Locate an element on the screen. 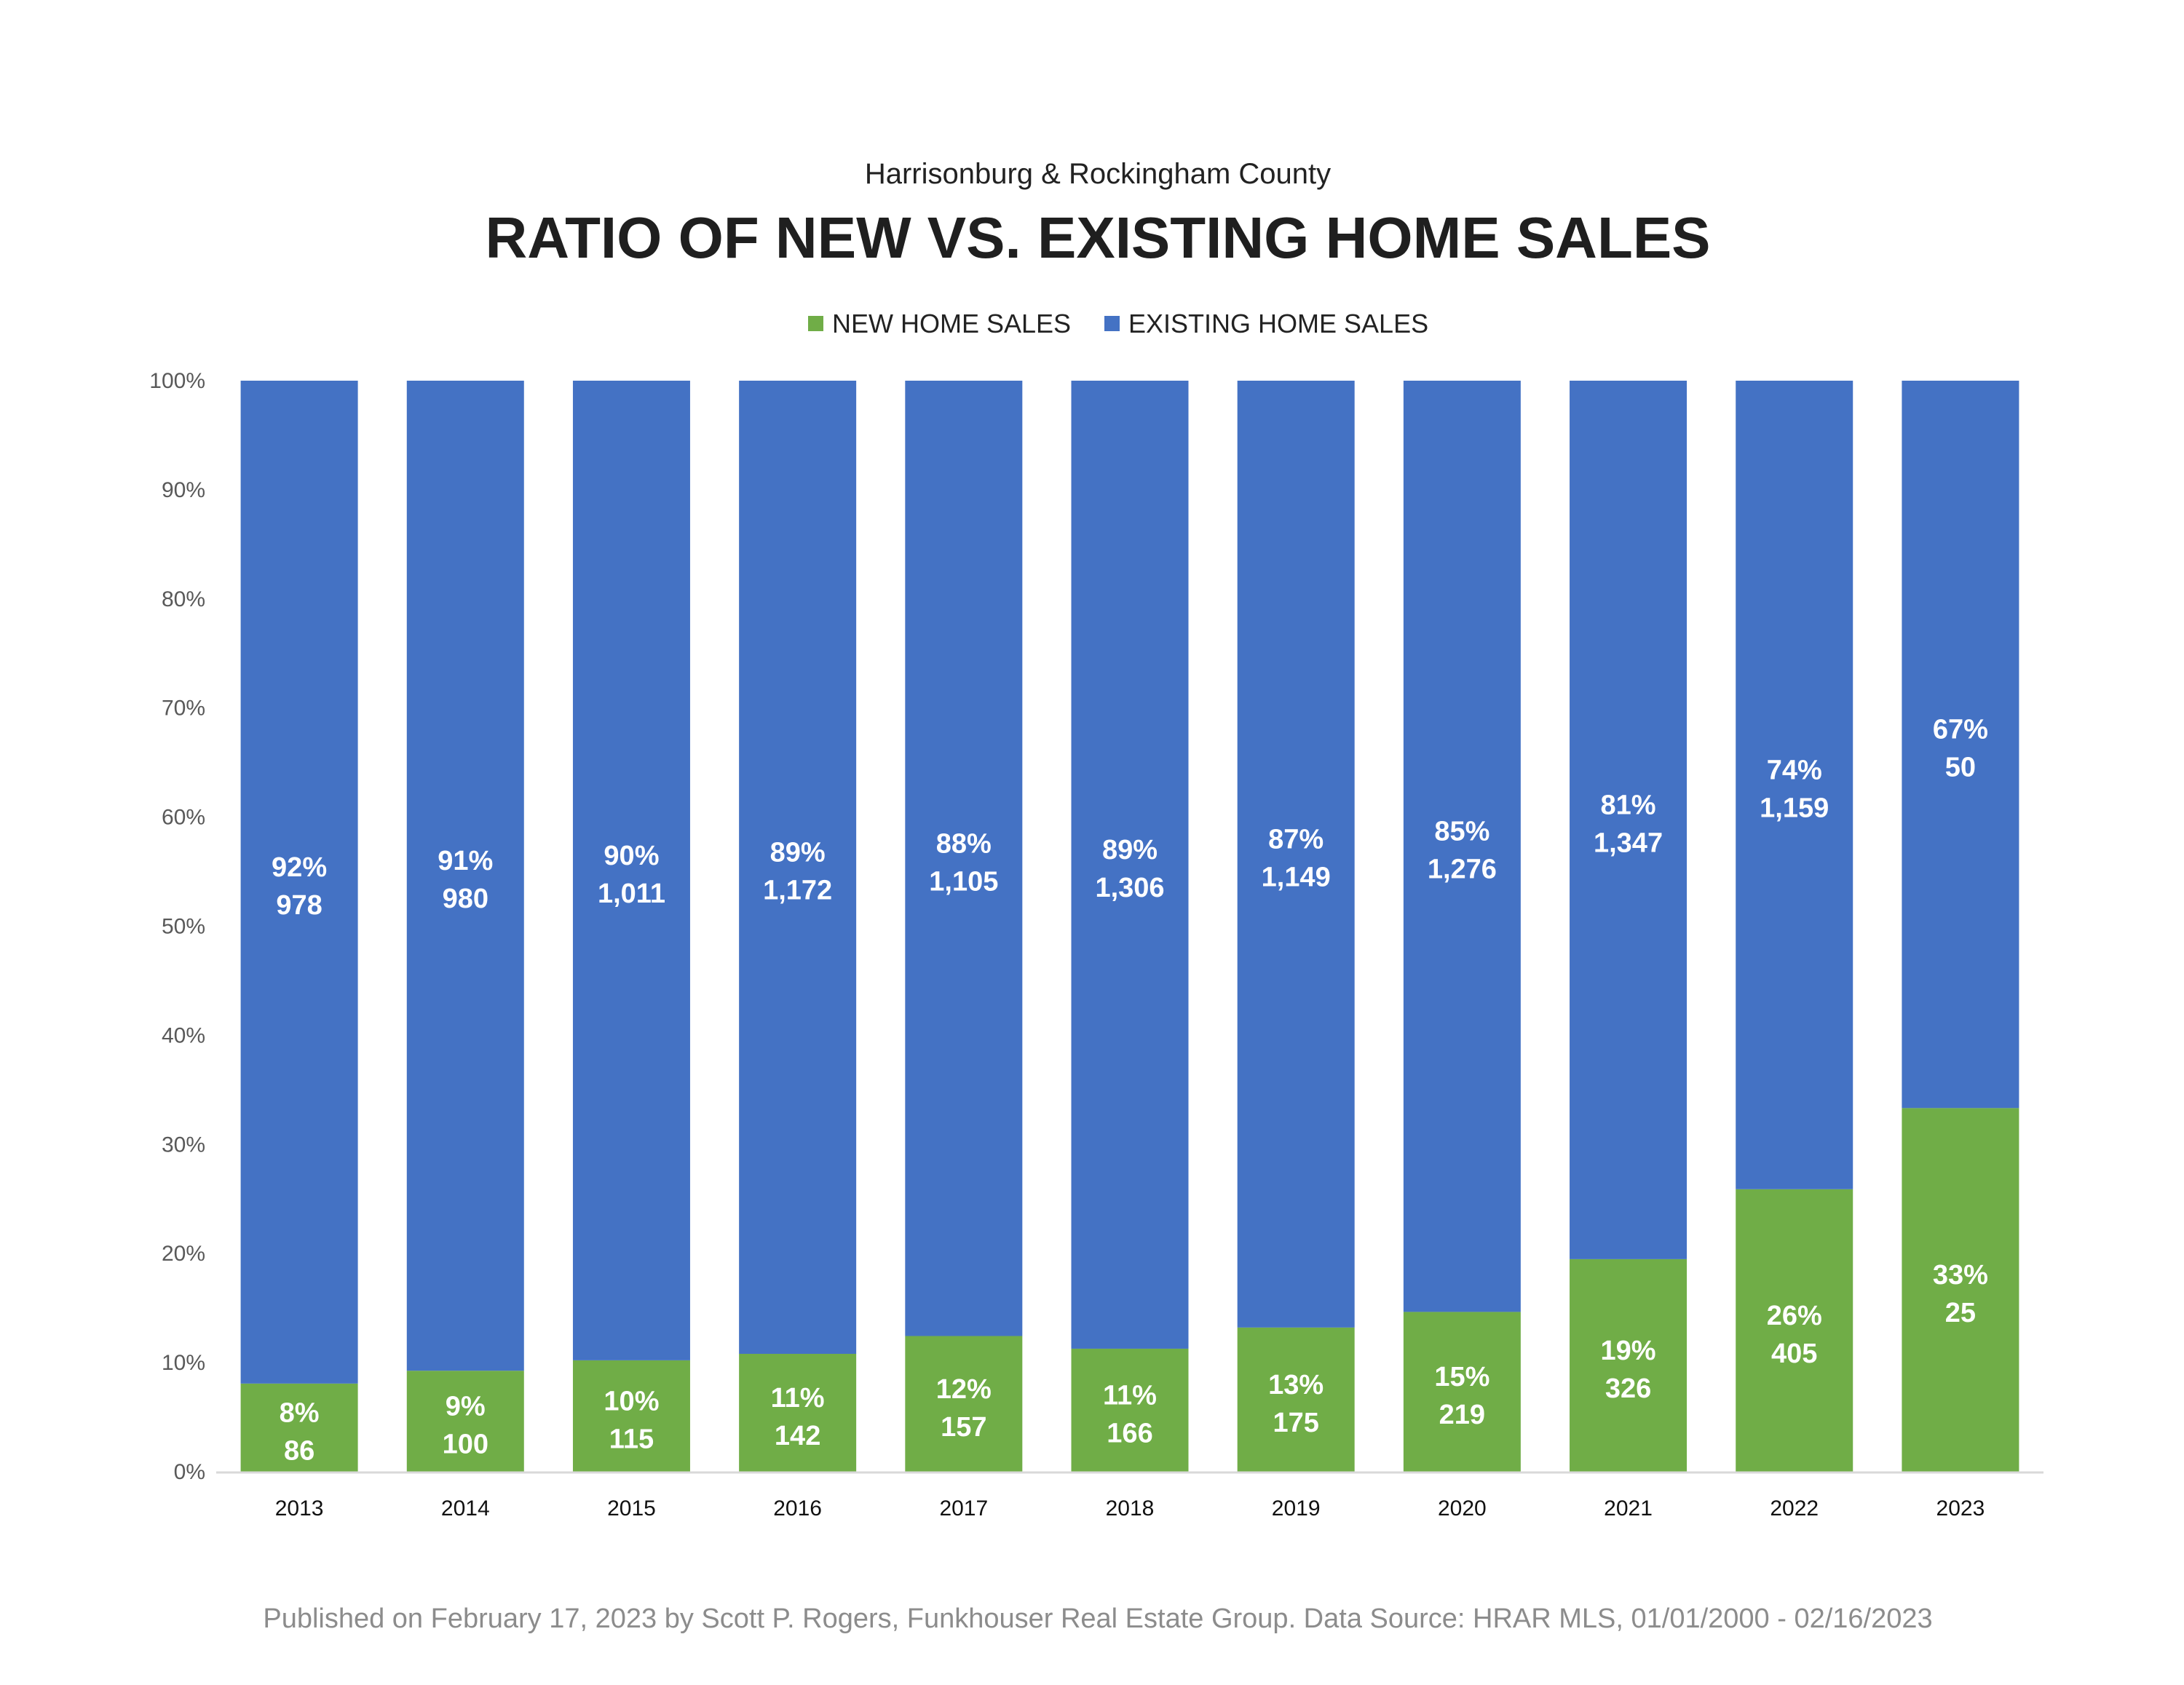 The image size is (2184, 1685). data-label-existing-count: 1,105 is located at coordinates (963, 881).